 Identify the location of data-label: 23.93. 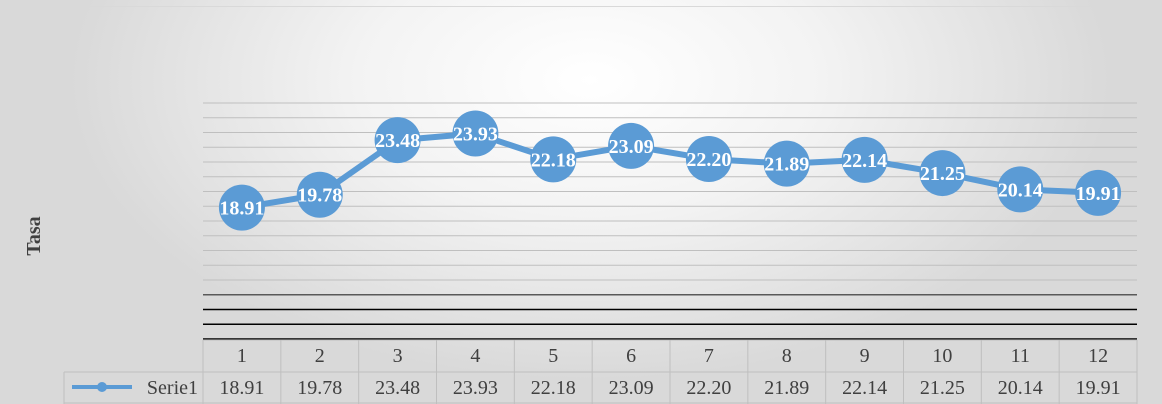
(475, 135).